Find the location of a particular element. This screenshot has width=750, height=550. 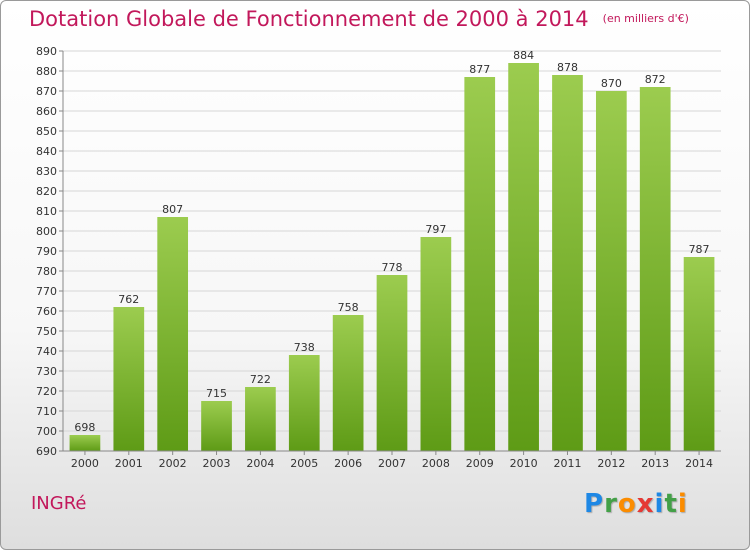

bar-value-label: 877 is located at coordinates (479, 69).